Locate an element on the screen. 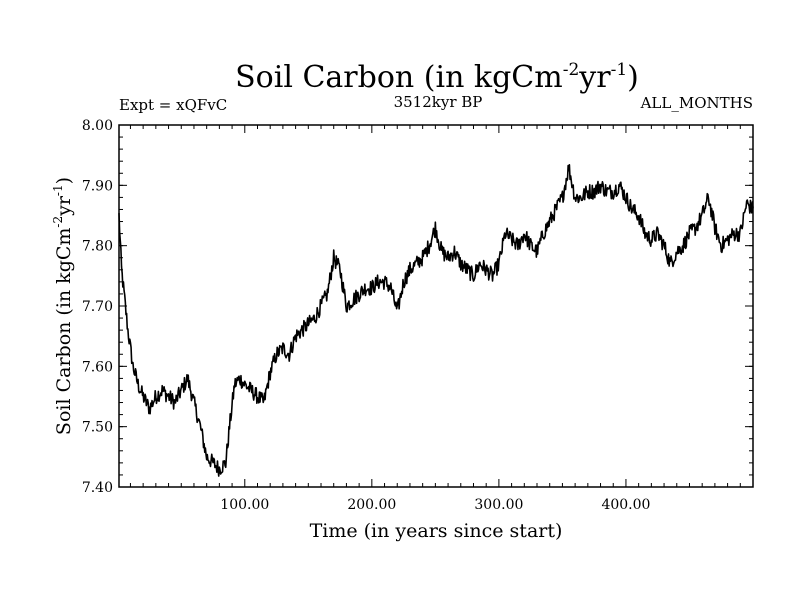 This screenshot has width=800, height=600. chart-title-main: Soil Carbon (in kgCm is located at coordinates (399, 77).